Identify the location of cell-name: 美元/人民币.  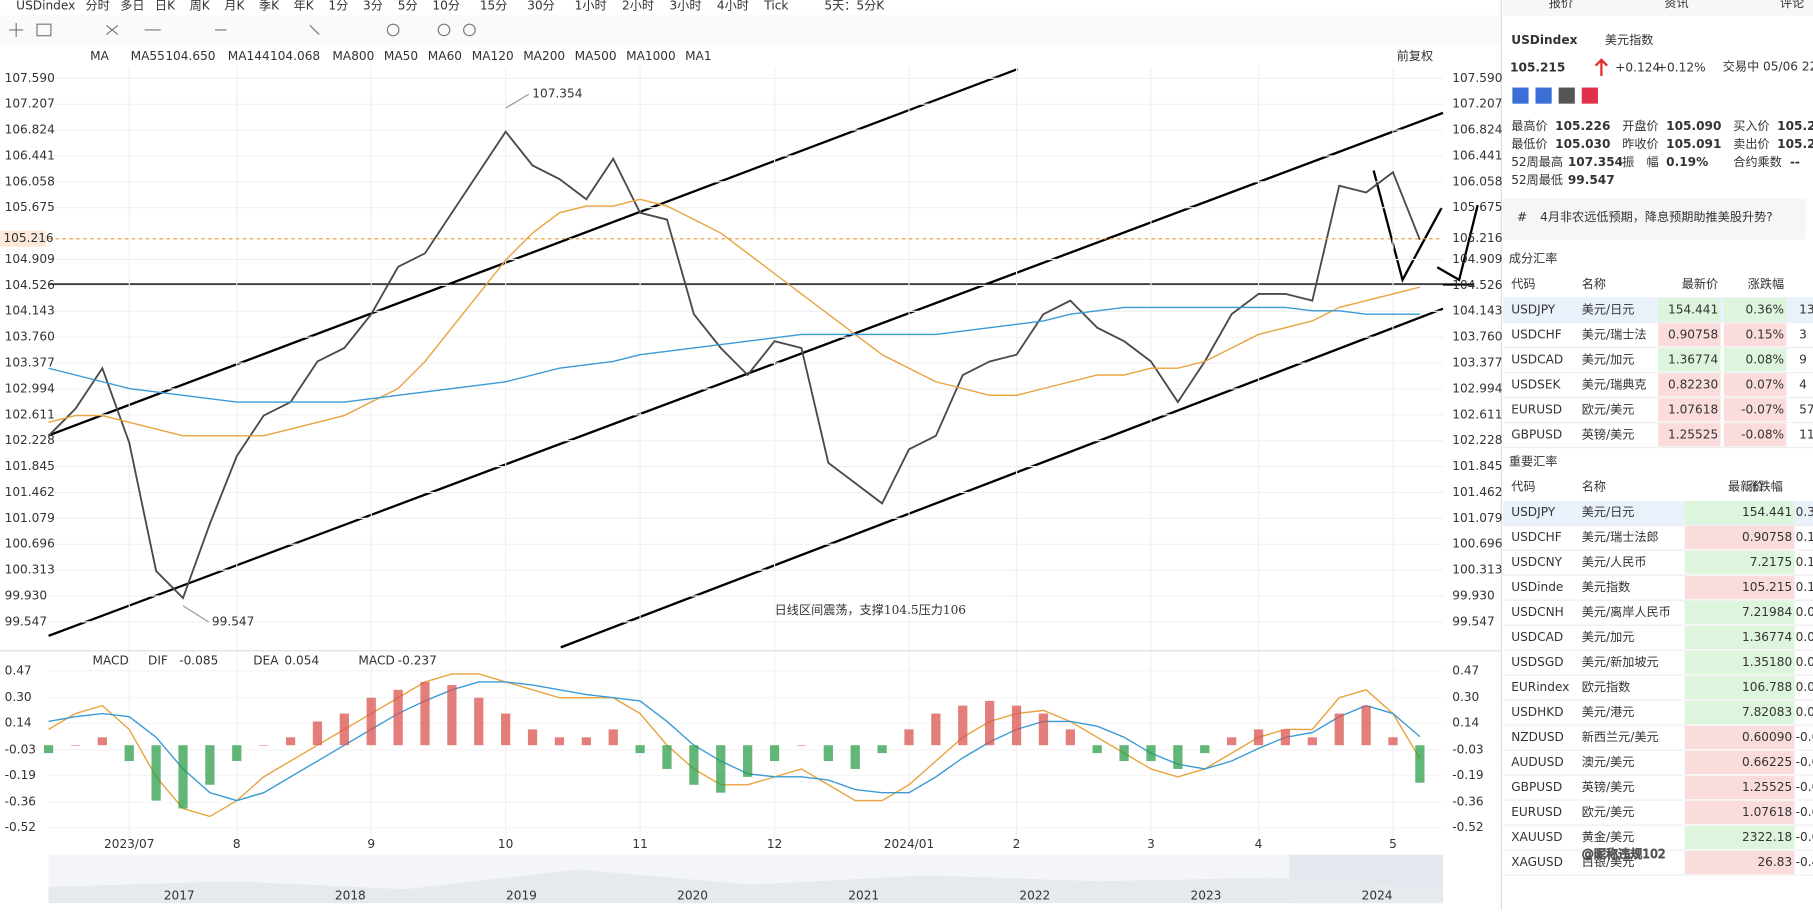
(1614, 562).